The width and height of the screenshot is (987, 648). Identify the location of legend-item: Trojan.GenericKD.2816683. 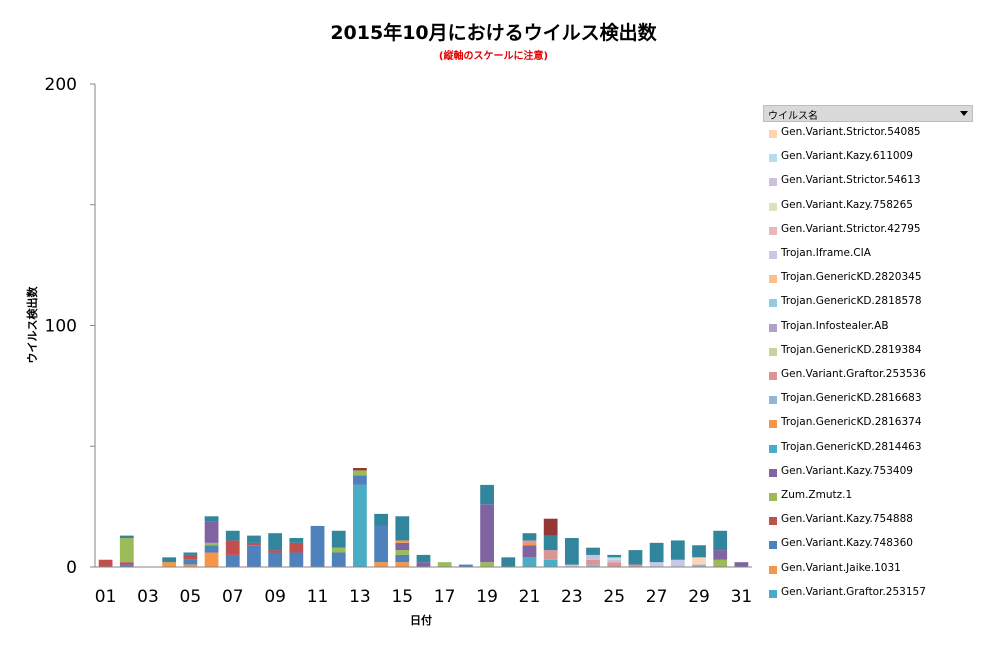
(868, 400).